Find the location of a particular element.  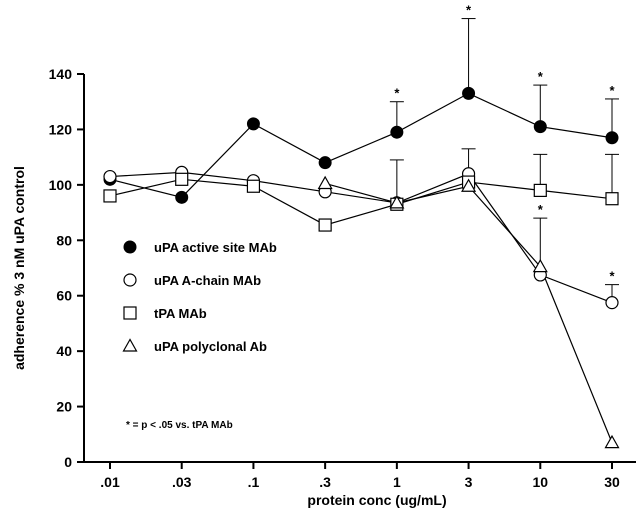

y-axis-title: adherence % 3 nM uPA control is located at coordinates (19, 268).